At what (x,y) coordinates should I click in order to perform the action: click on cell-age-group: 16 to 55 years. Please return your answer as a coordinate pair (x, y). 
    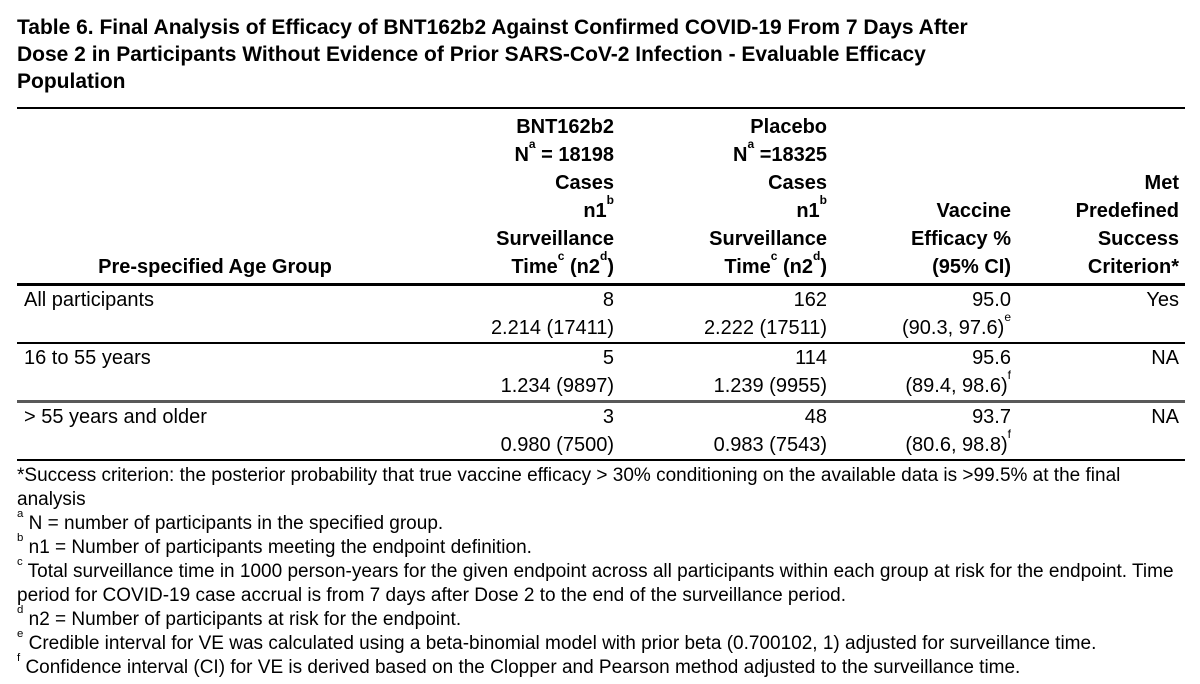
    Looking at the image, I should click on (216, 373).